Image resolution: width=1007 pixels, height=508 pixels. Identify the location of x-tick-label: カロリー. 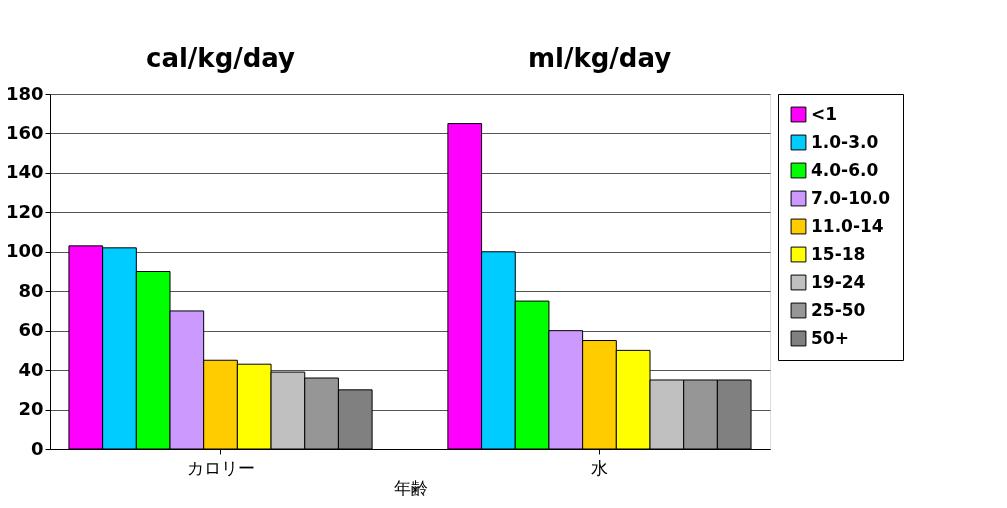
(220, 467).